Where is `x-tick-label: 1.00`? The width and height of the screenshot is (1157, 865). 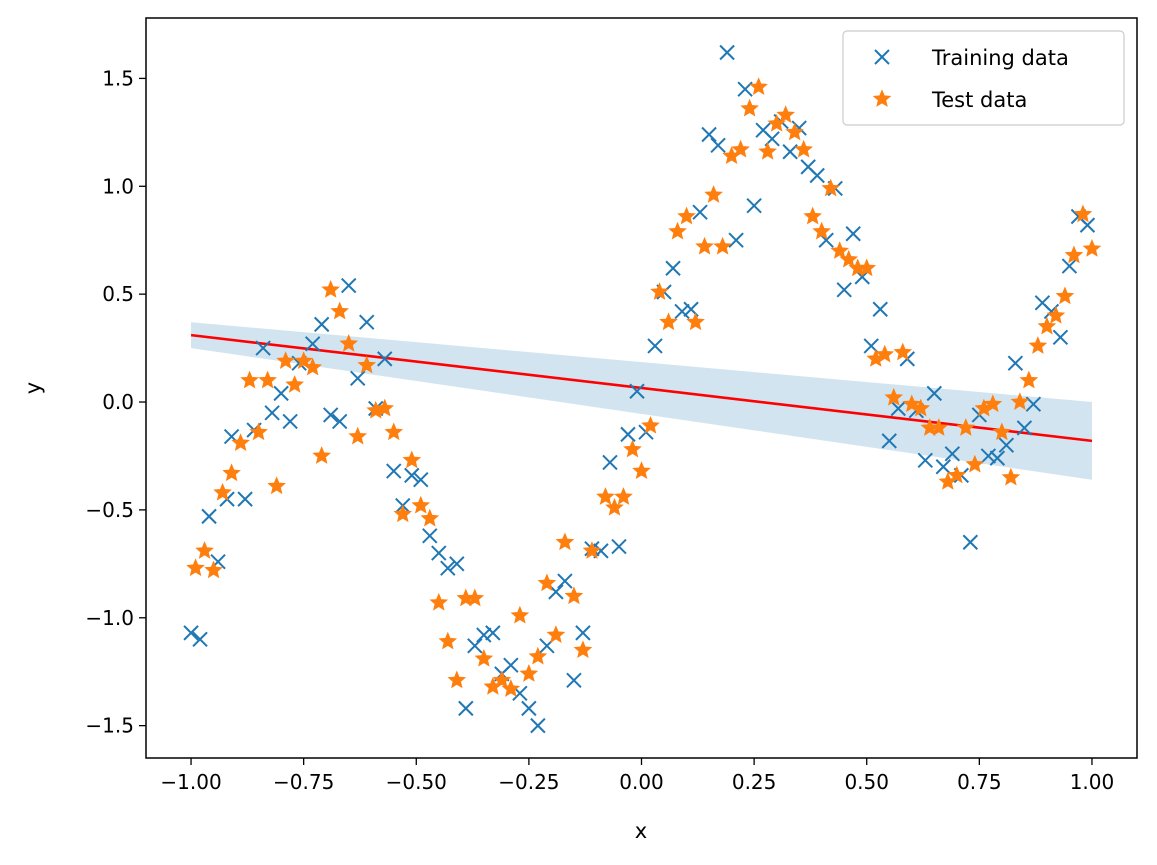 x-tick-label: 1.00 is located at coordinates (1092, 782).